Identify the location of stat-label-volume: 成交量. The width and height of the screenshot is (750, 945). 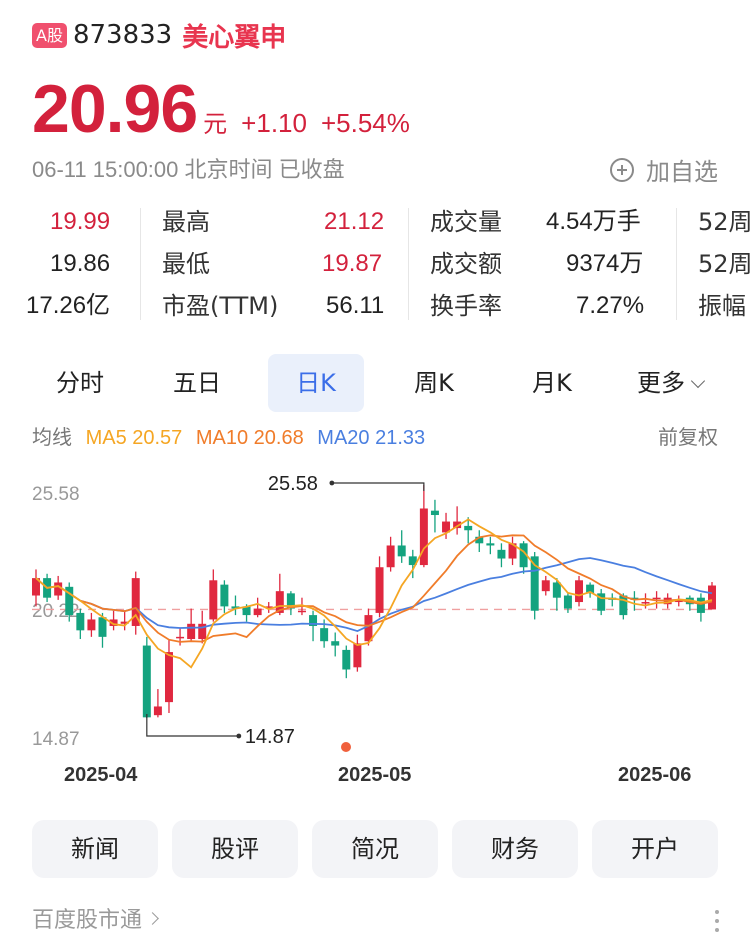
(466, 222).